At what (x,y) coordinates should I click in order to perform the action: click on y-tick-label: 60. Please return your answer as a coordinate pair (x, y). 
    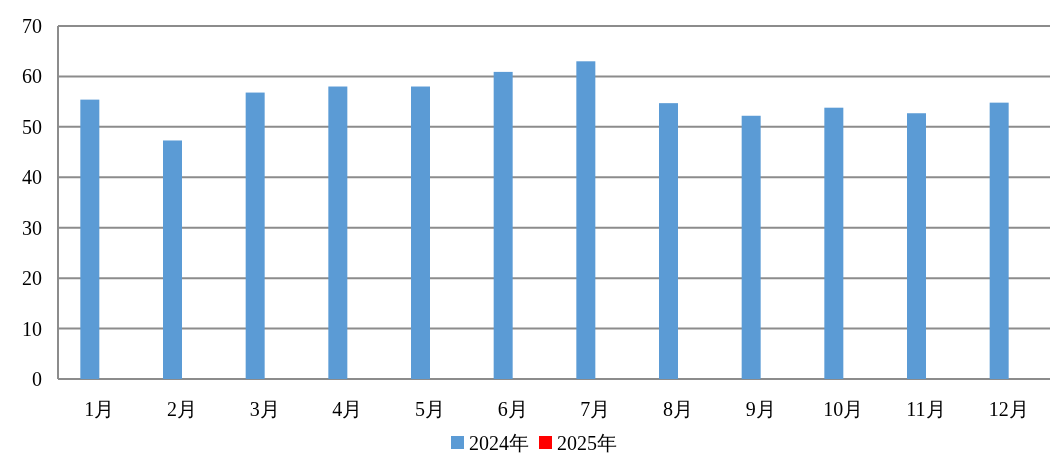
    Looking at the image, I should click on (32, 76).